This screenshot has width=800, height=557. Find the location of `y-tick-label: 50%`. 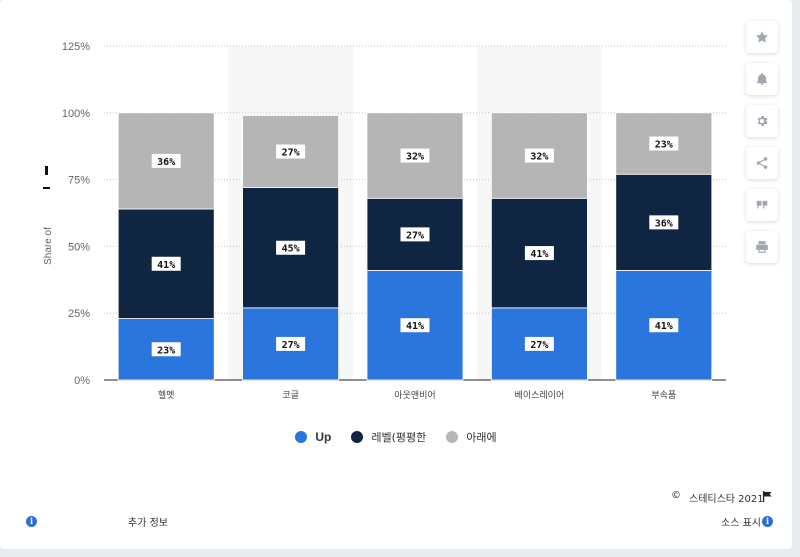

y-tick-label: 50% is located at coordinates (79, 247).